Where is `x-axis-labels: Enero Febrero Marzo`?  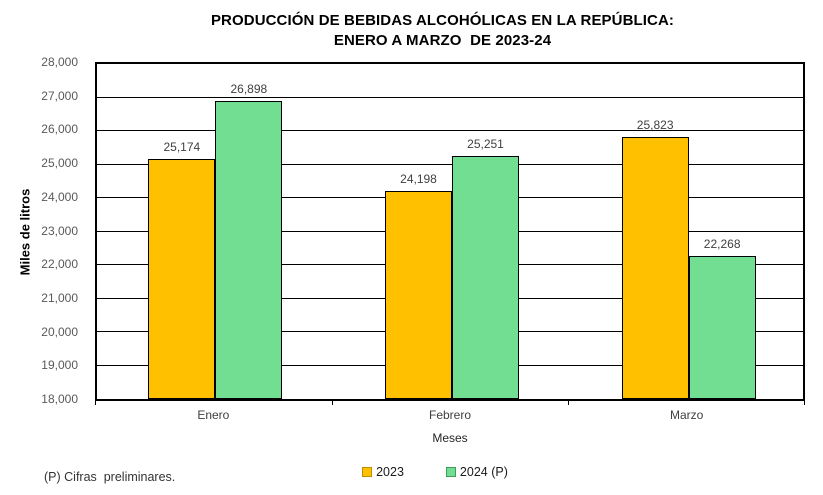
x-axis-labels: Enero Febrero Marzo is located at coordinates (450, 416).